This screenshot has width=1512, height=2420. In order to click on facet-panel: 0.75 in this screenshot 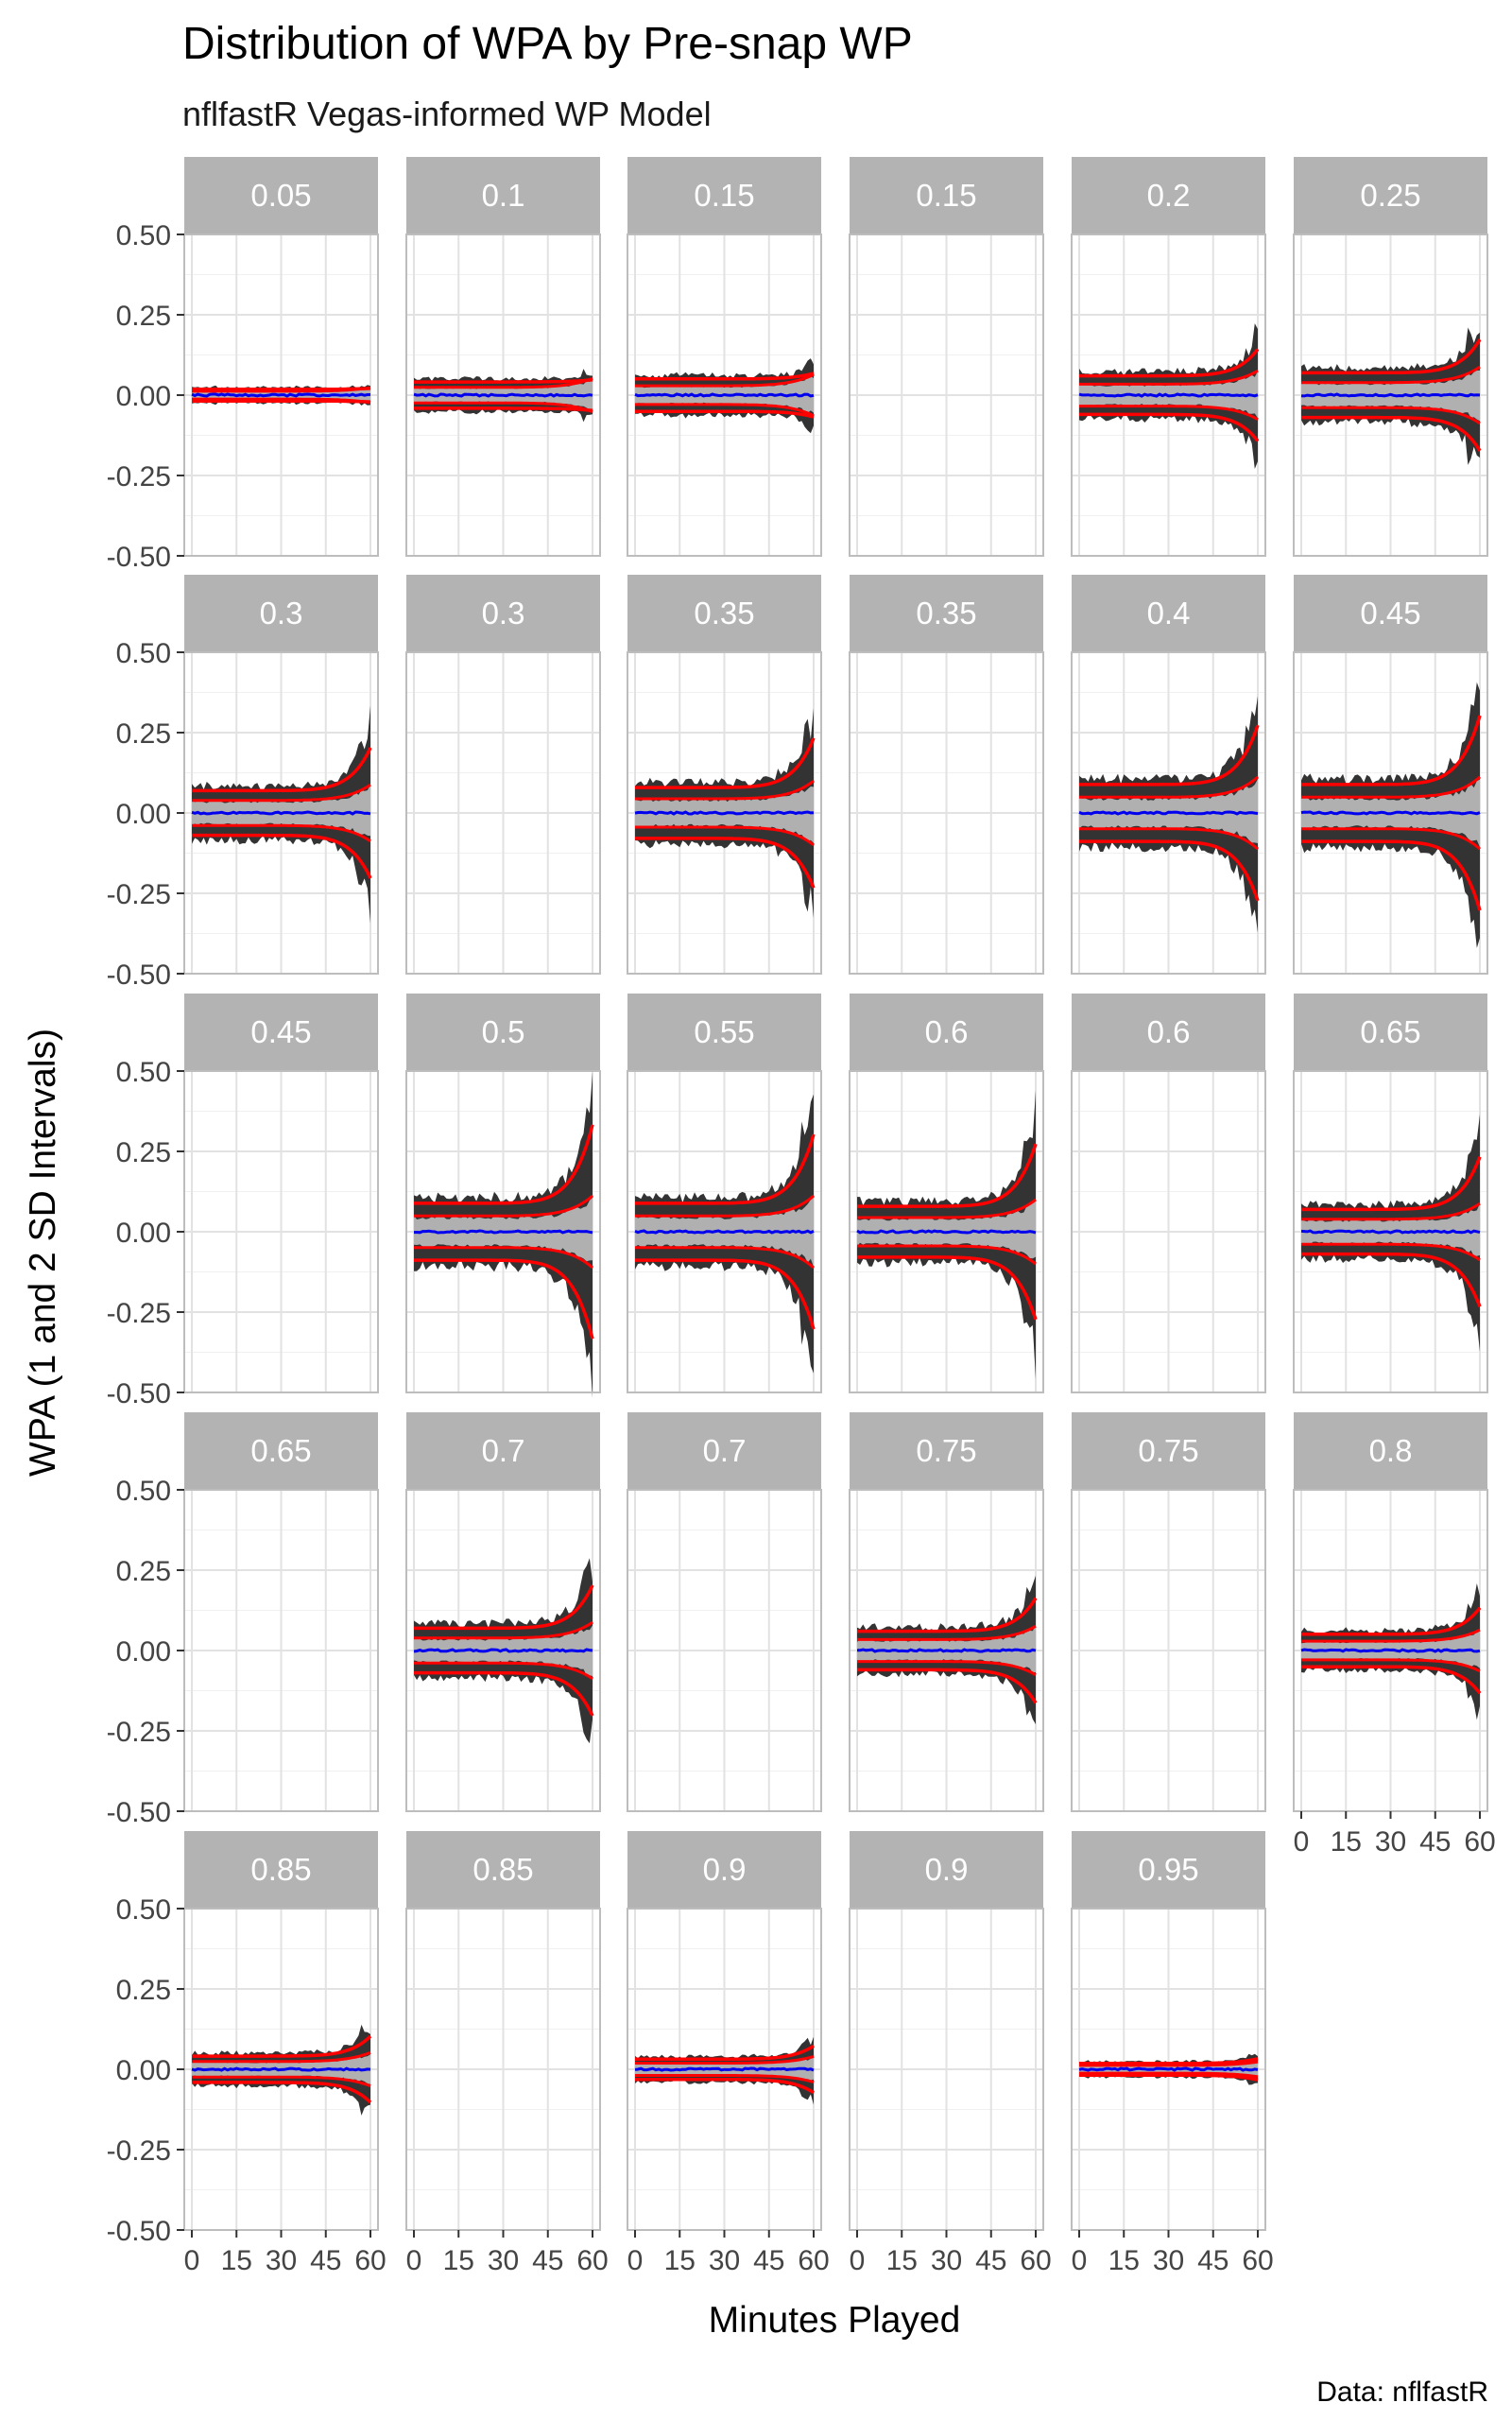, I will do `click(1168, 1612)`.